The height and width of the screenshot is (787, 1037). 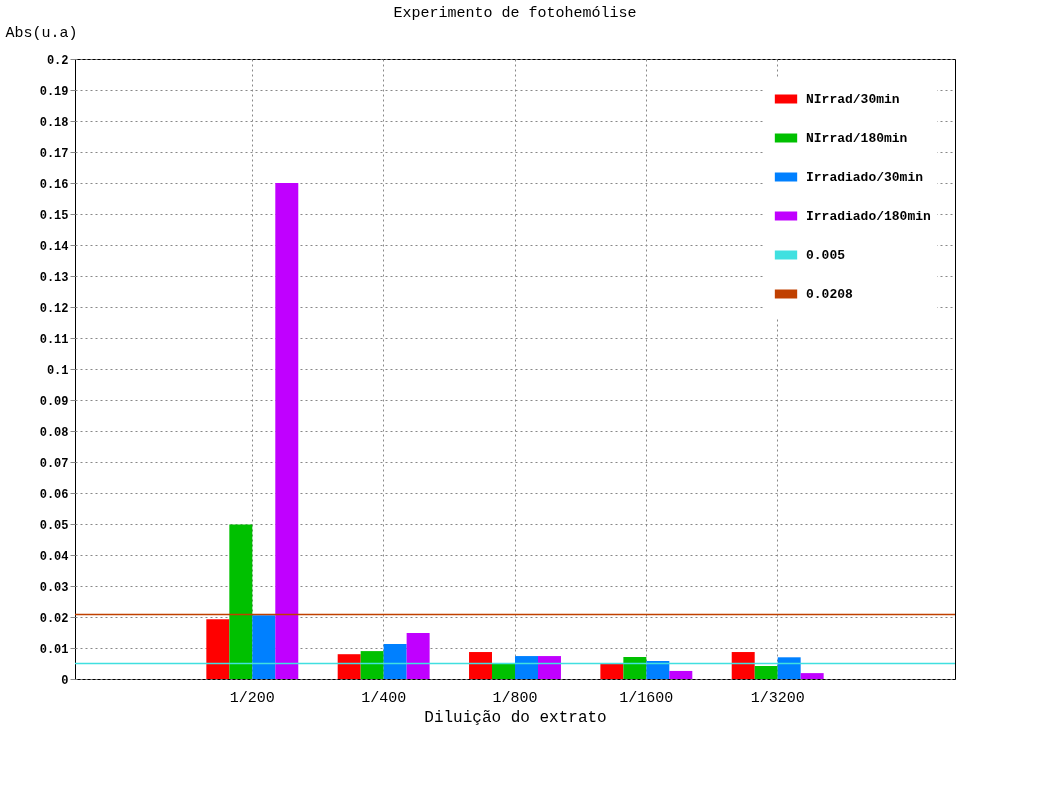 What do you see at coordinates (54, 556) in the screenshot?
I see `y-tick-label: 0.04` at bounding box center [54, 556].